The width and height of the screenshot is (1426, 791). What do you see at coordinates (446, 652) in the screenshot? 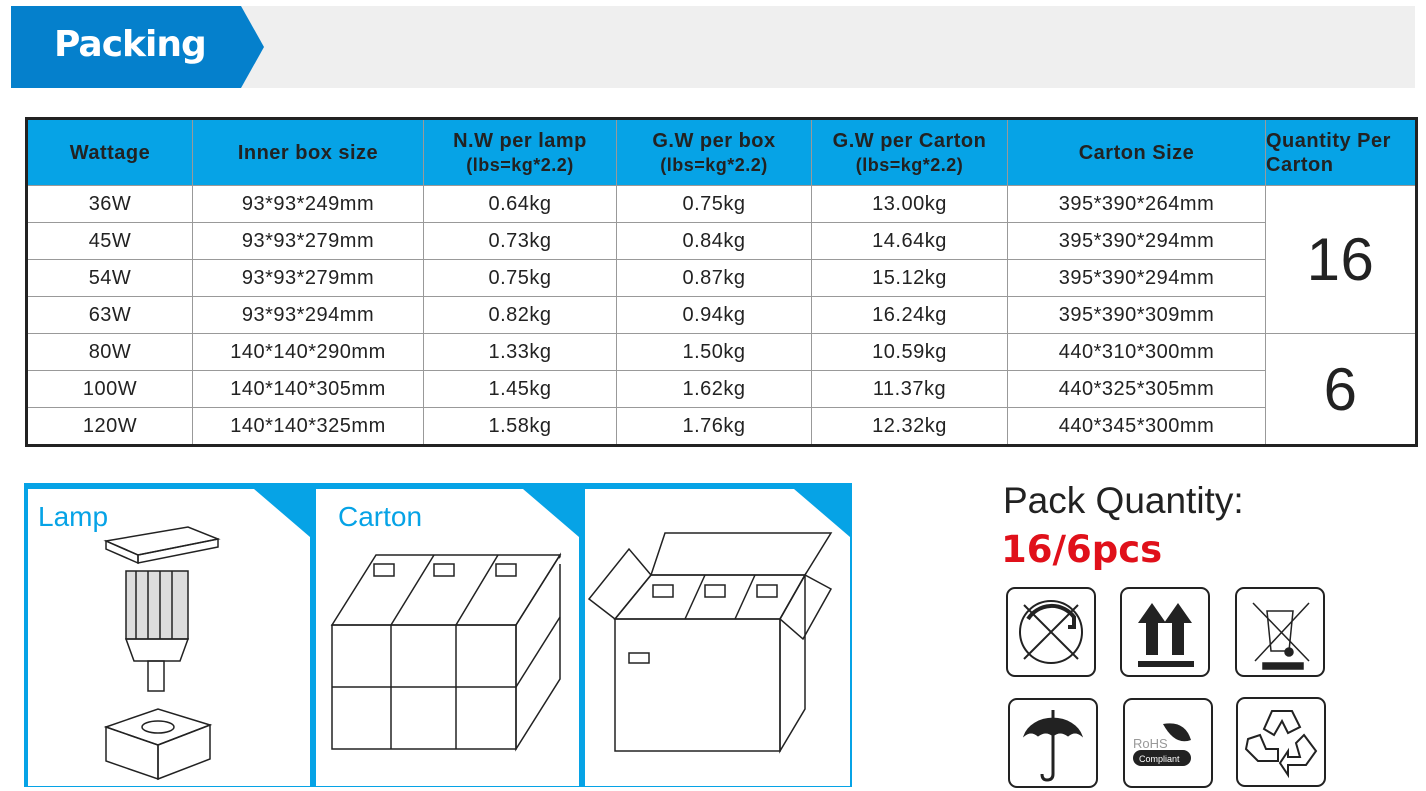
I see `carton-illustration` at bounding box center [446, 652].